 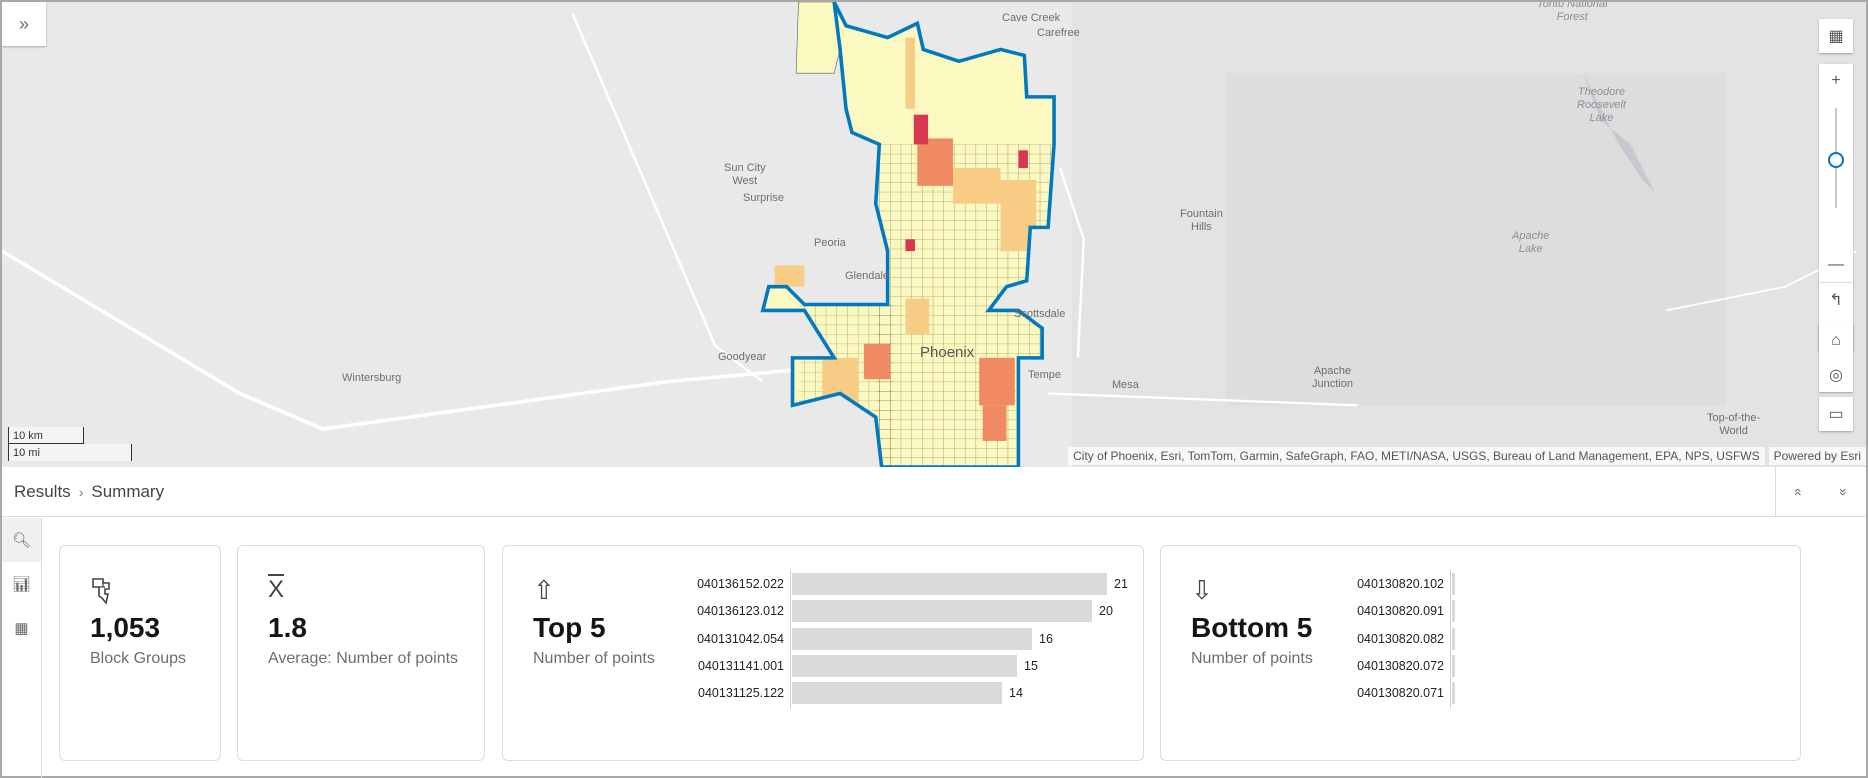 I want to click on results-header: Results › Summary « », so click(x=934, y=492).